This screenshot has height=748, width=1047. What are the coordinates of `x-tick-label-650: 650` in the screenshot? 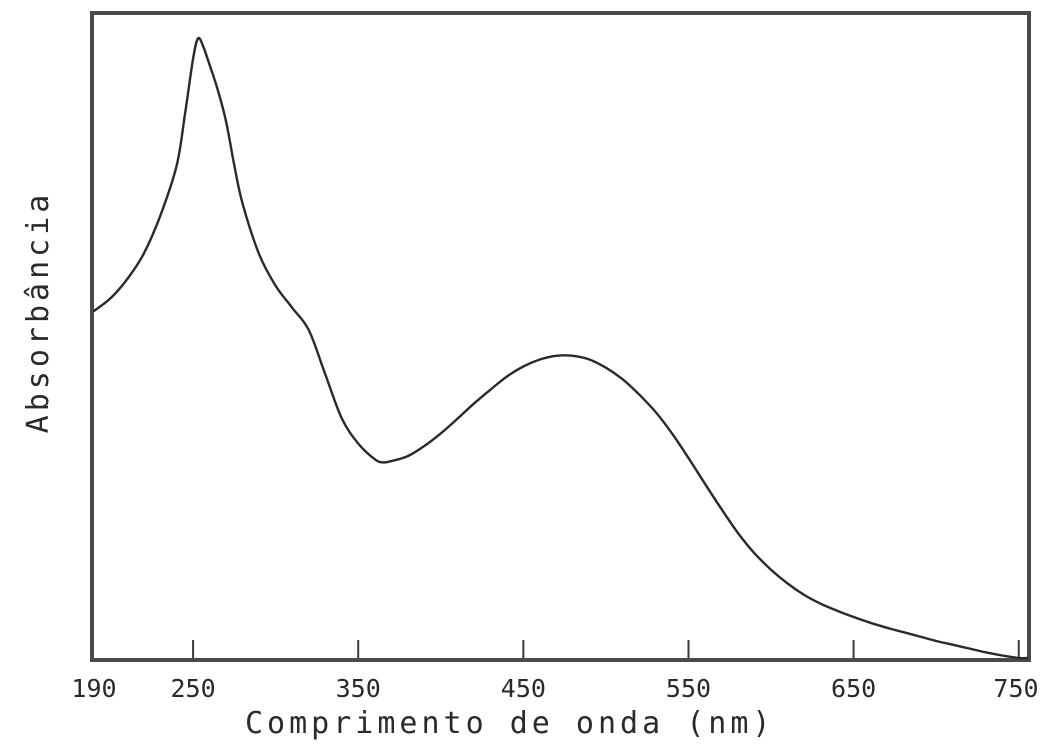 It's located at (853, 688).